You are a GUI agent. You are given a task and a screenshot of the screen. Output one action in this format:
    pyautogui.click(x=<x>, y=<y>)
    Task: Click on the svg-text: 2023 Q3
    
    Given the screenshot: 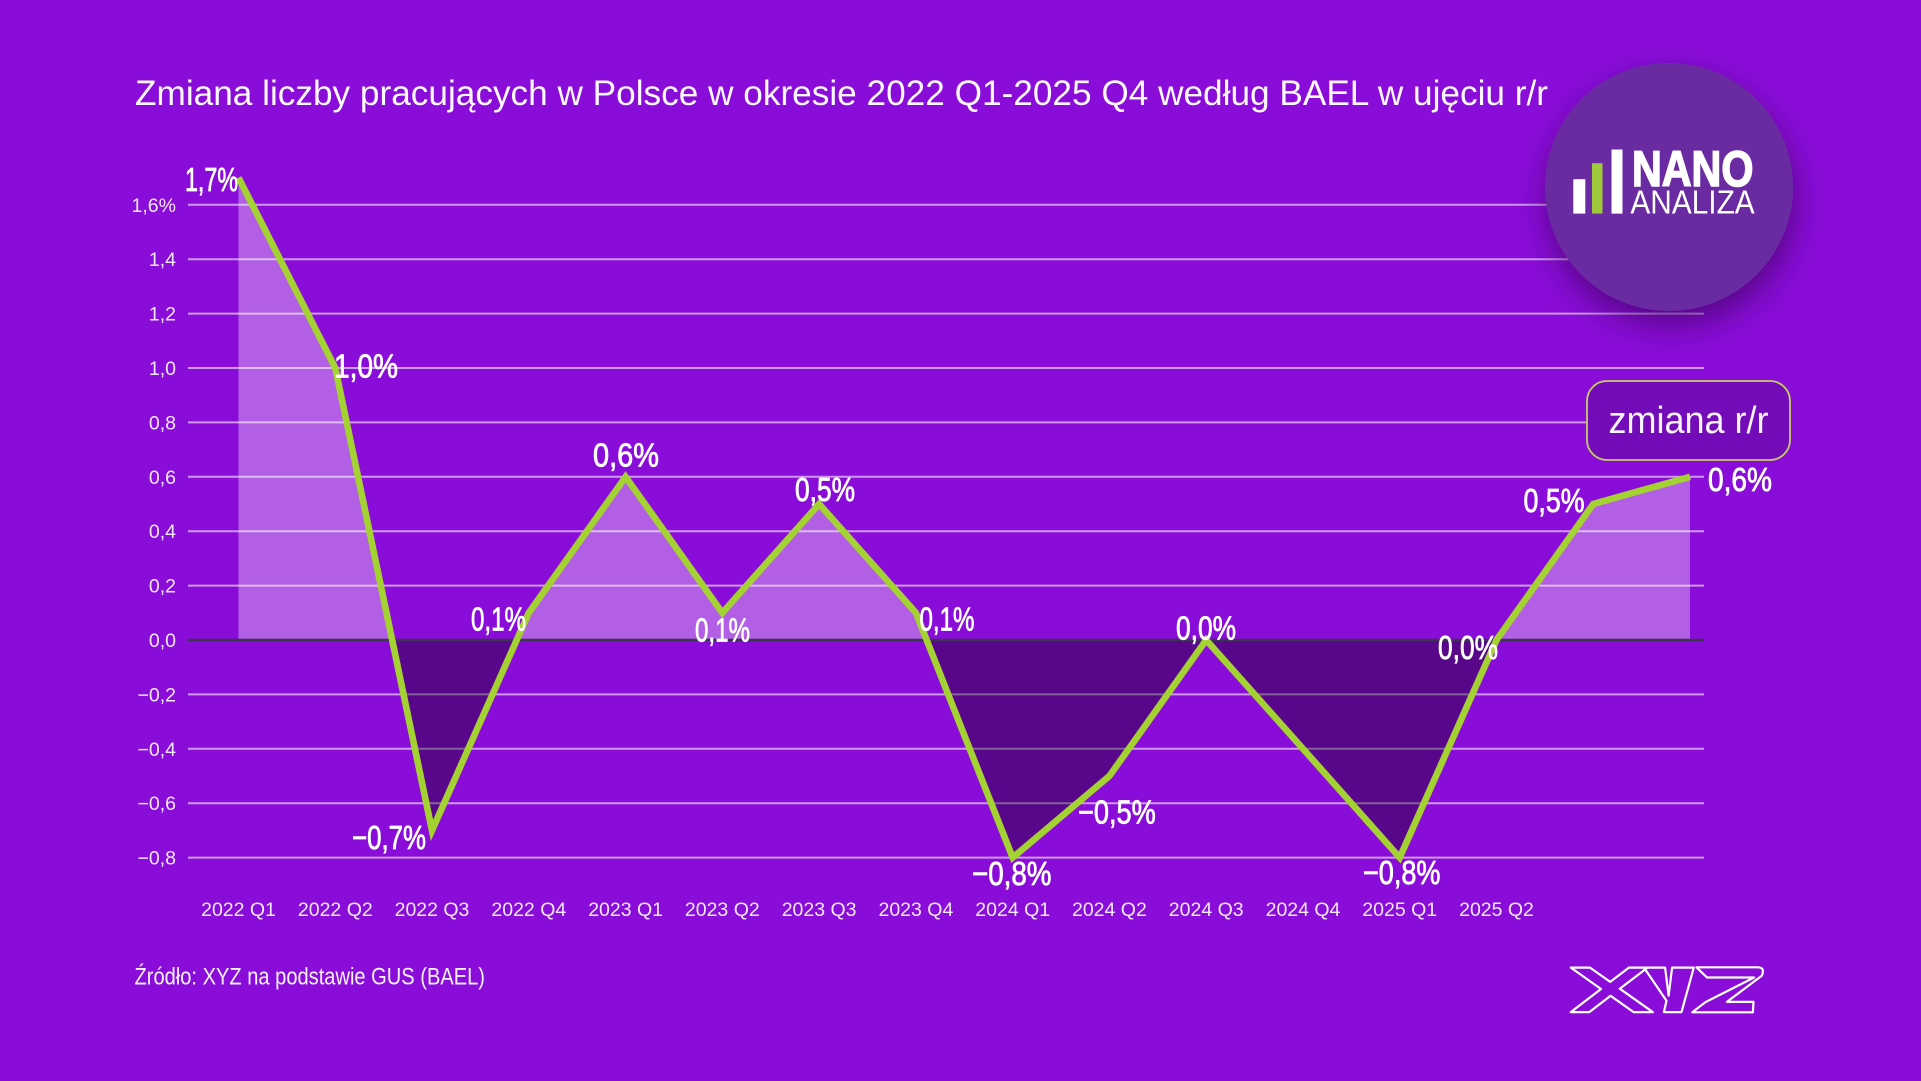 What is the action you would take?
    pyautogui.click(x=819, y=910)
    